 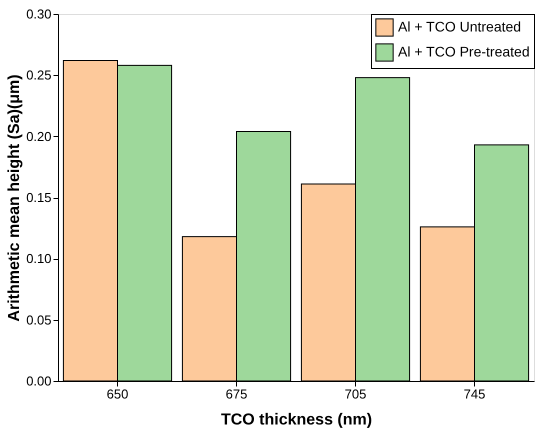 What do you see at coordinates (39, 197) in the screenshot?
I see `y-tick-label: 0.15` at bounding box center [39, 197].